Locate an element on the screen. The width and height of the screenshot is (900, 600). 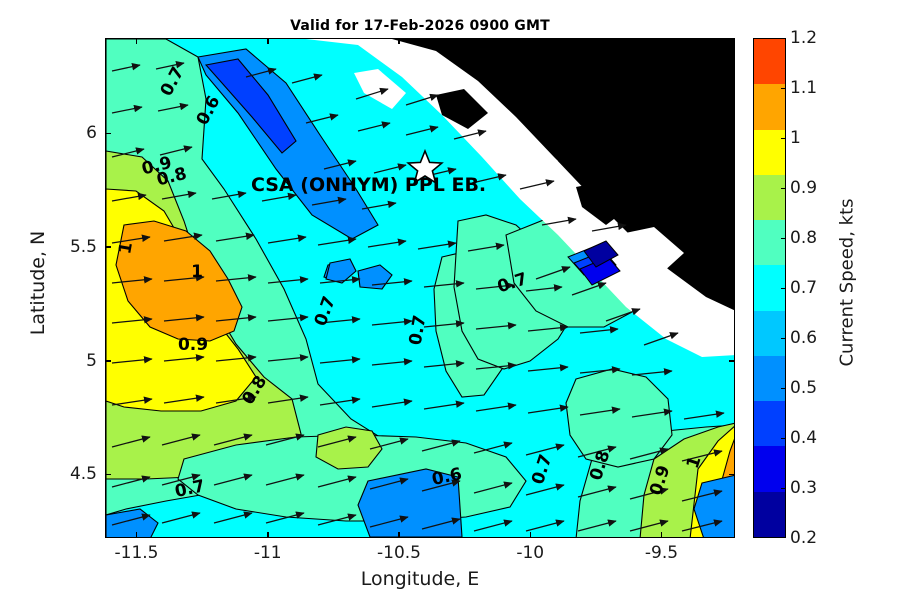
x-tick-label: -11.5 is located at coordinates (136, 553).